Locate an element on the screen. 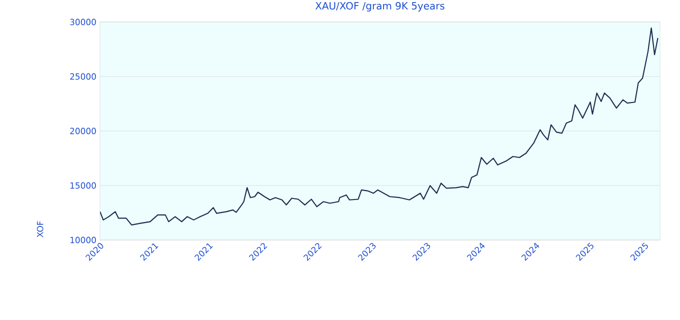  chart-title: XAU/XOF /gram 9K 5years is located at coordinates (379, 7).